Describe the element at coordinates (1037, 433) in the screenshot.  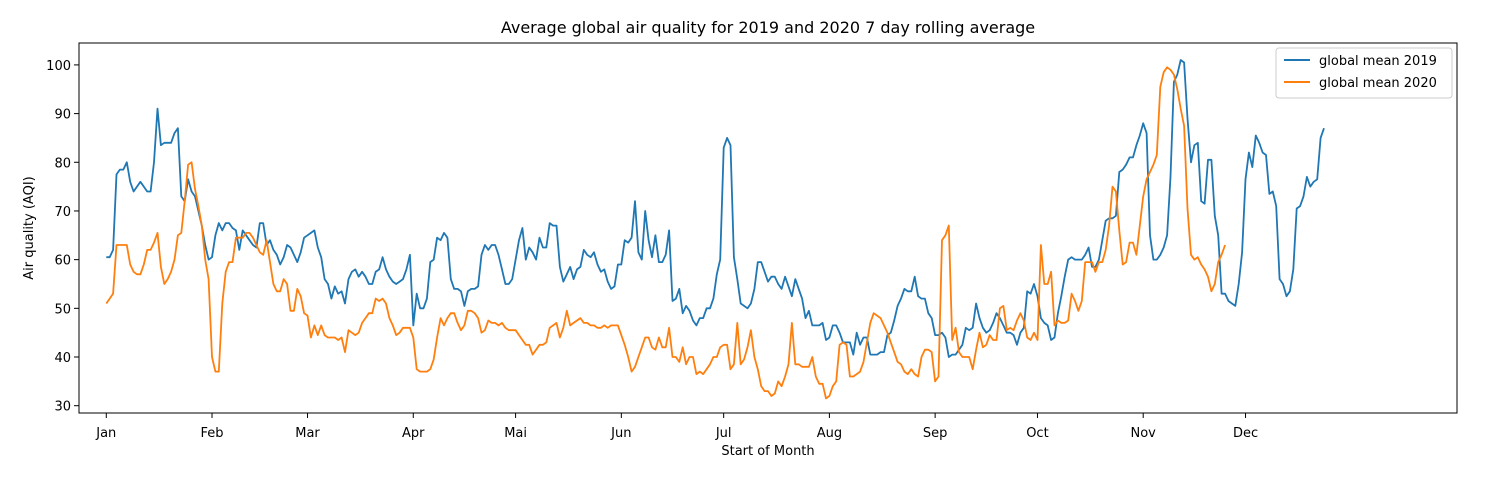
I see `x-tick-label: Oct` at that location.